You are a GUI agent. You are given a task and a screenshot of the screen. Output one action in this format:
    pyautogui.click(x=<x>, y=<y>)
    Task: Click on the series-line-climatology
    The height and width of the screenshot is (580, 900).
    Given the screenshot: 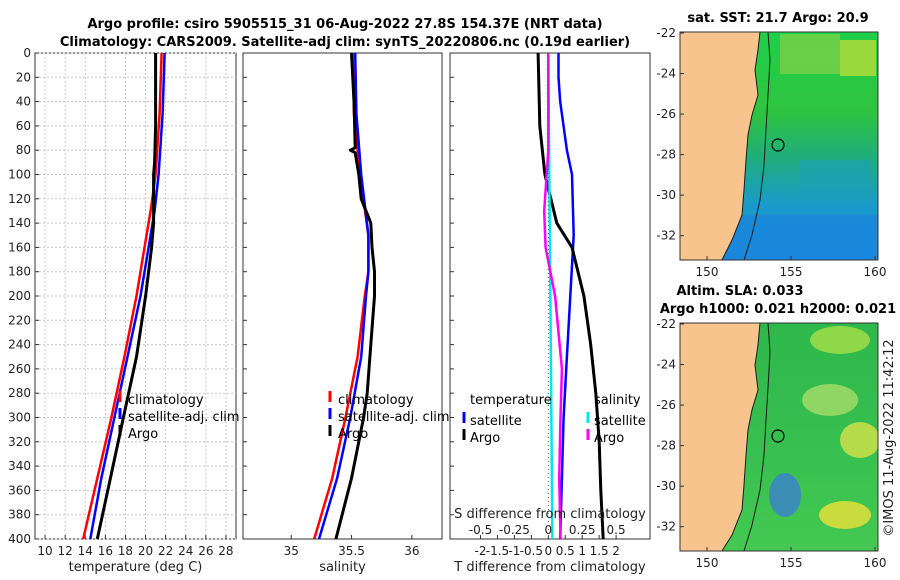 What is the action you would take?
    pyautogui.click(x=122, y=296)
    